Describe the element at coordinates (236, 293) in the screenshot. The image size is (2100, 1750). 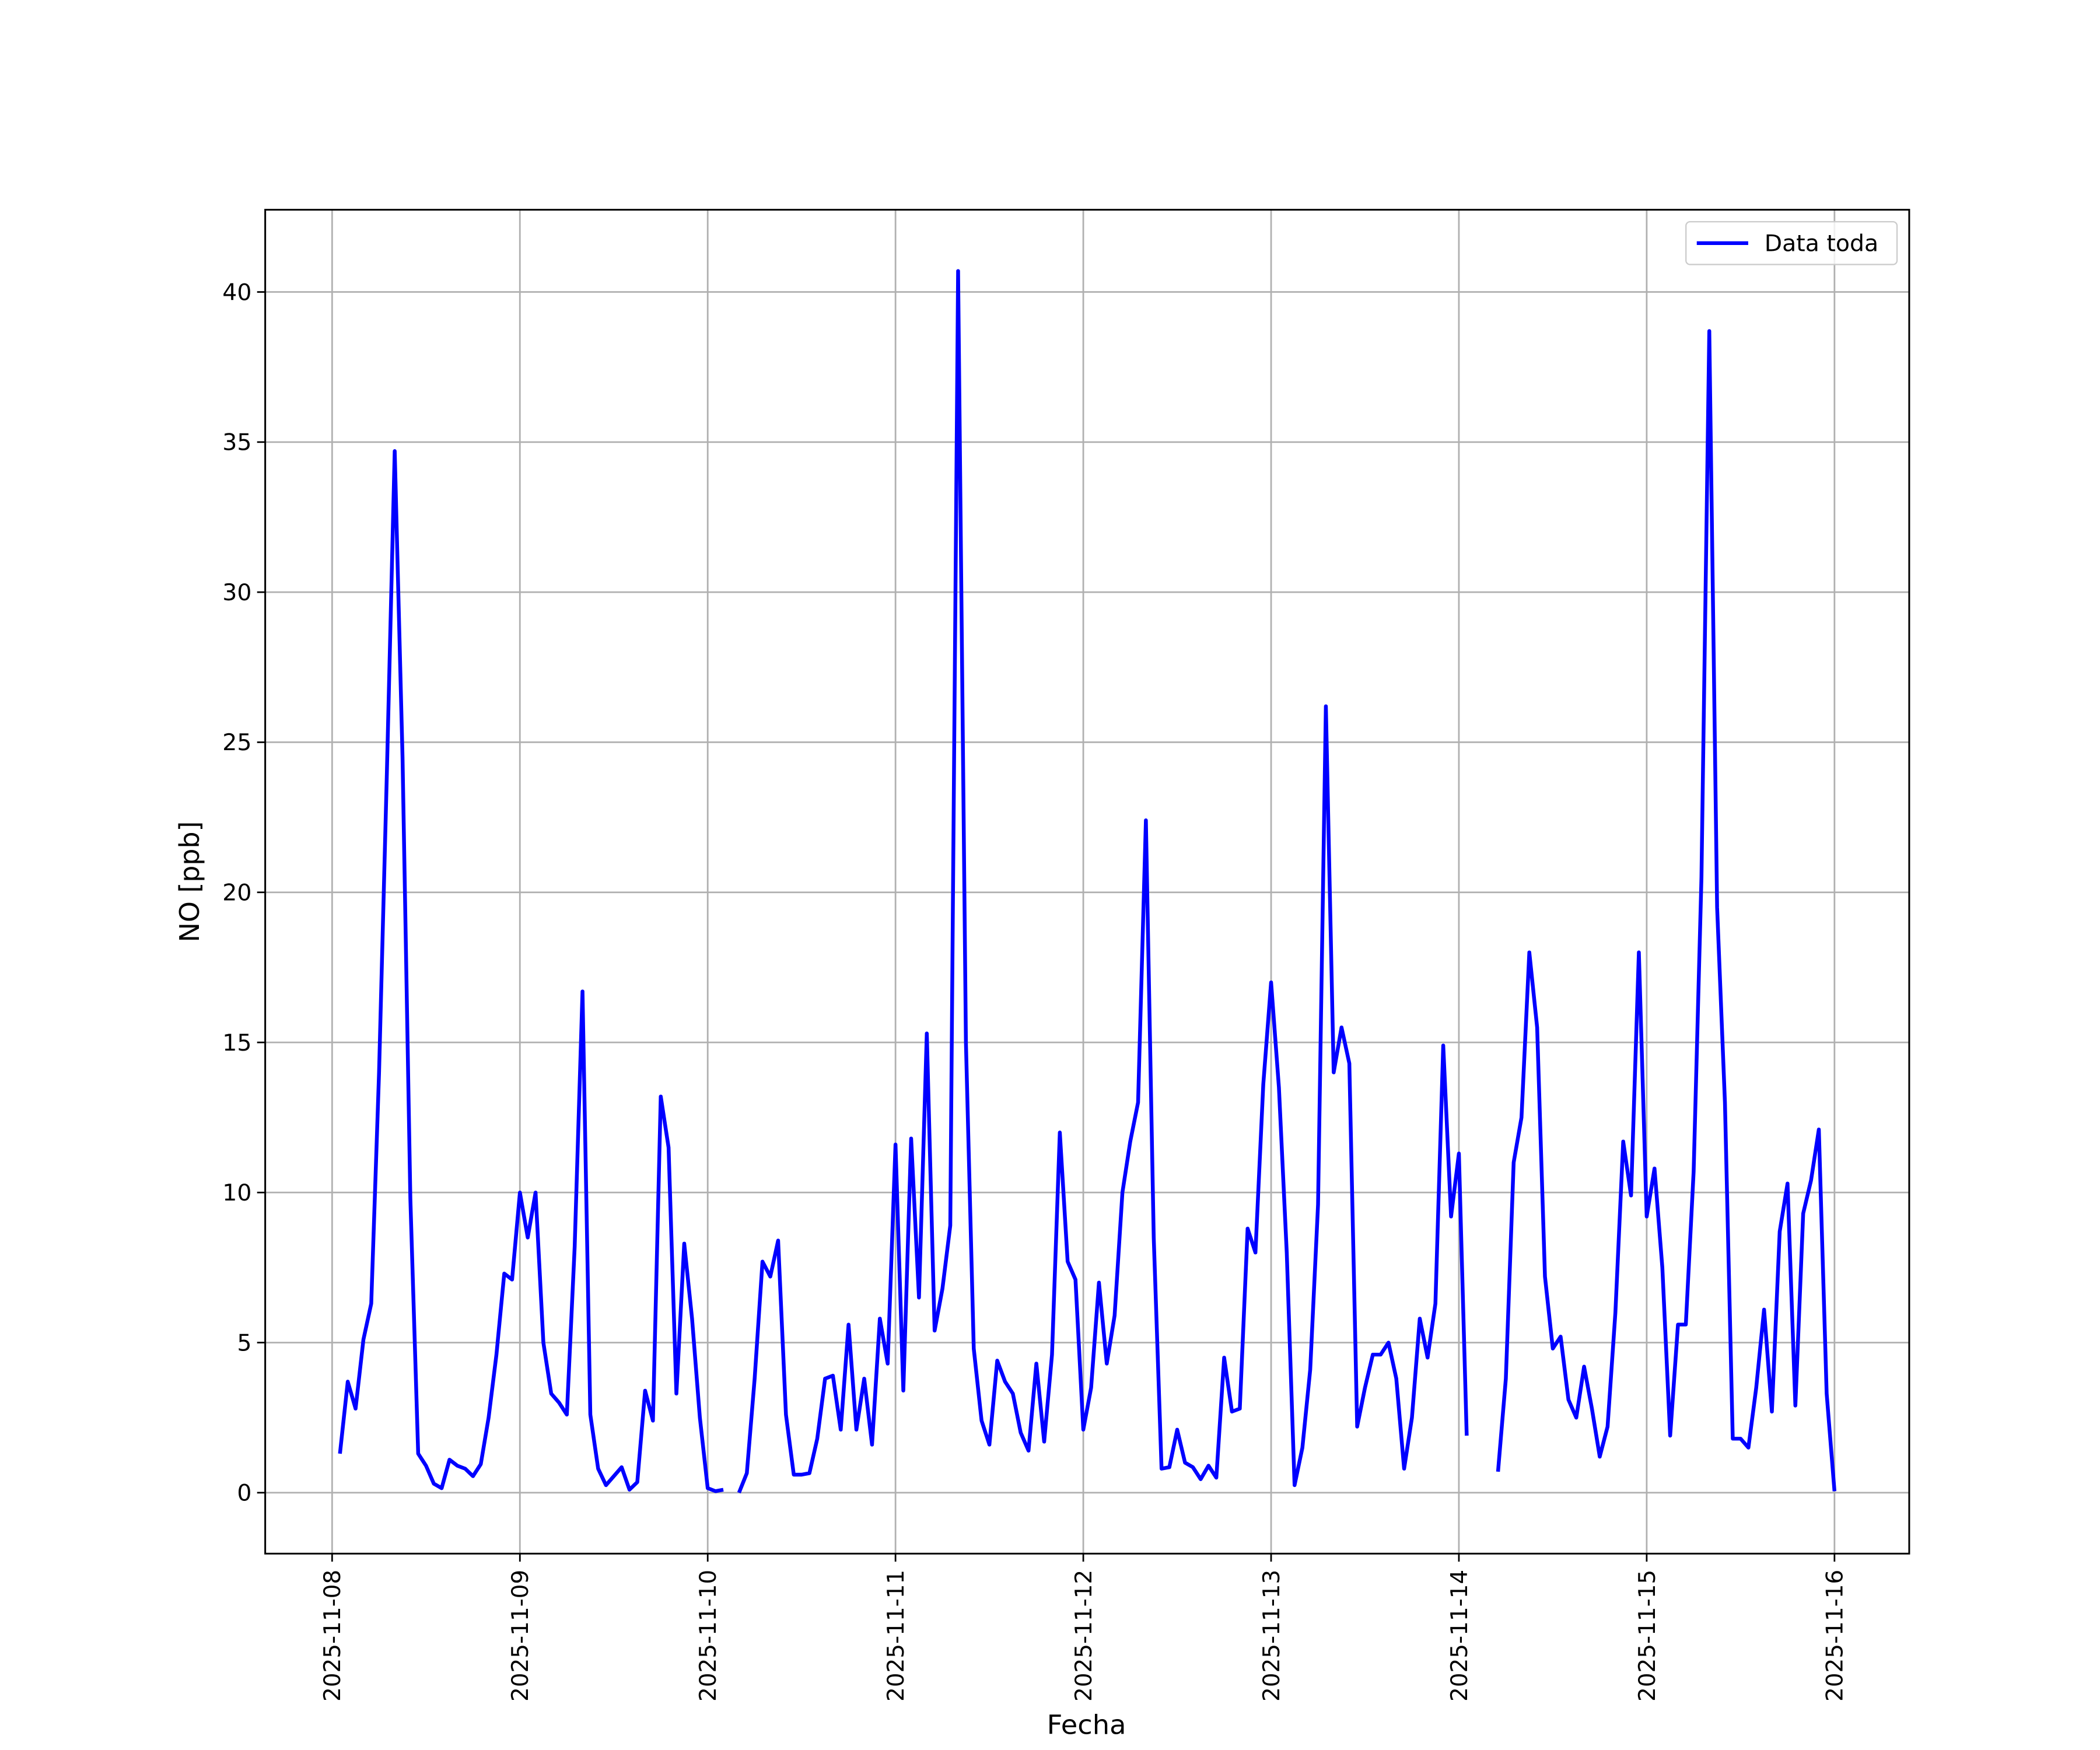
I see `y-tick-label: 40` at that location.